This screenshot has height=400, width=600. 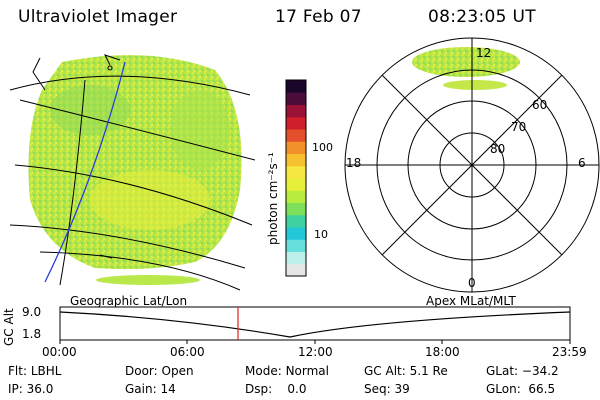 What do you see at coordinates (35, 371) in the screenshot?
I see `info-filter: Flt: LBHL` at bounding box center [35, 371].